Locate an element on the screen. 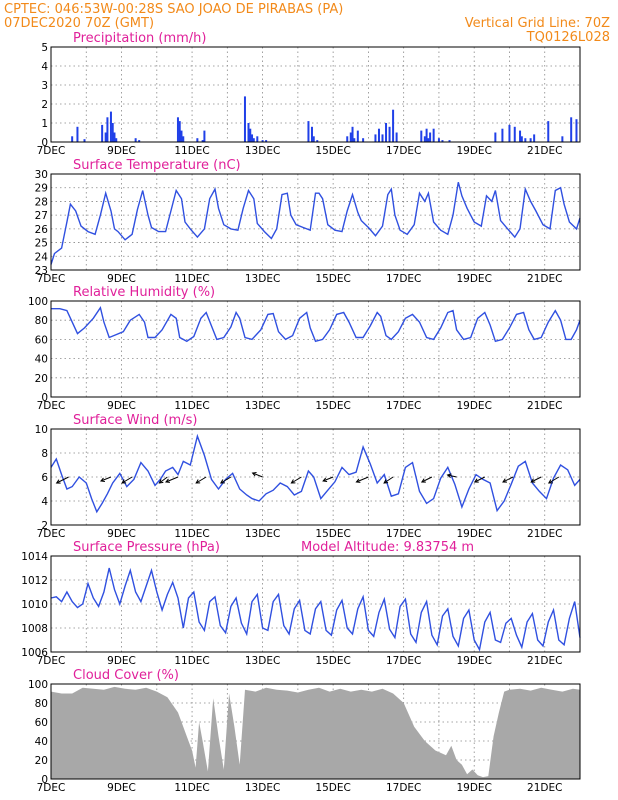 Image resolution: width=618 pixels, height=800 pixels. temperature-xtick-label: 19DEC is located at coordinates (473, 279).